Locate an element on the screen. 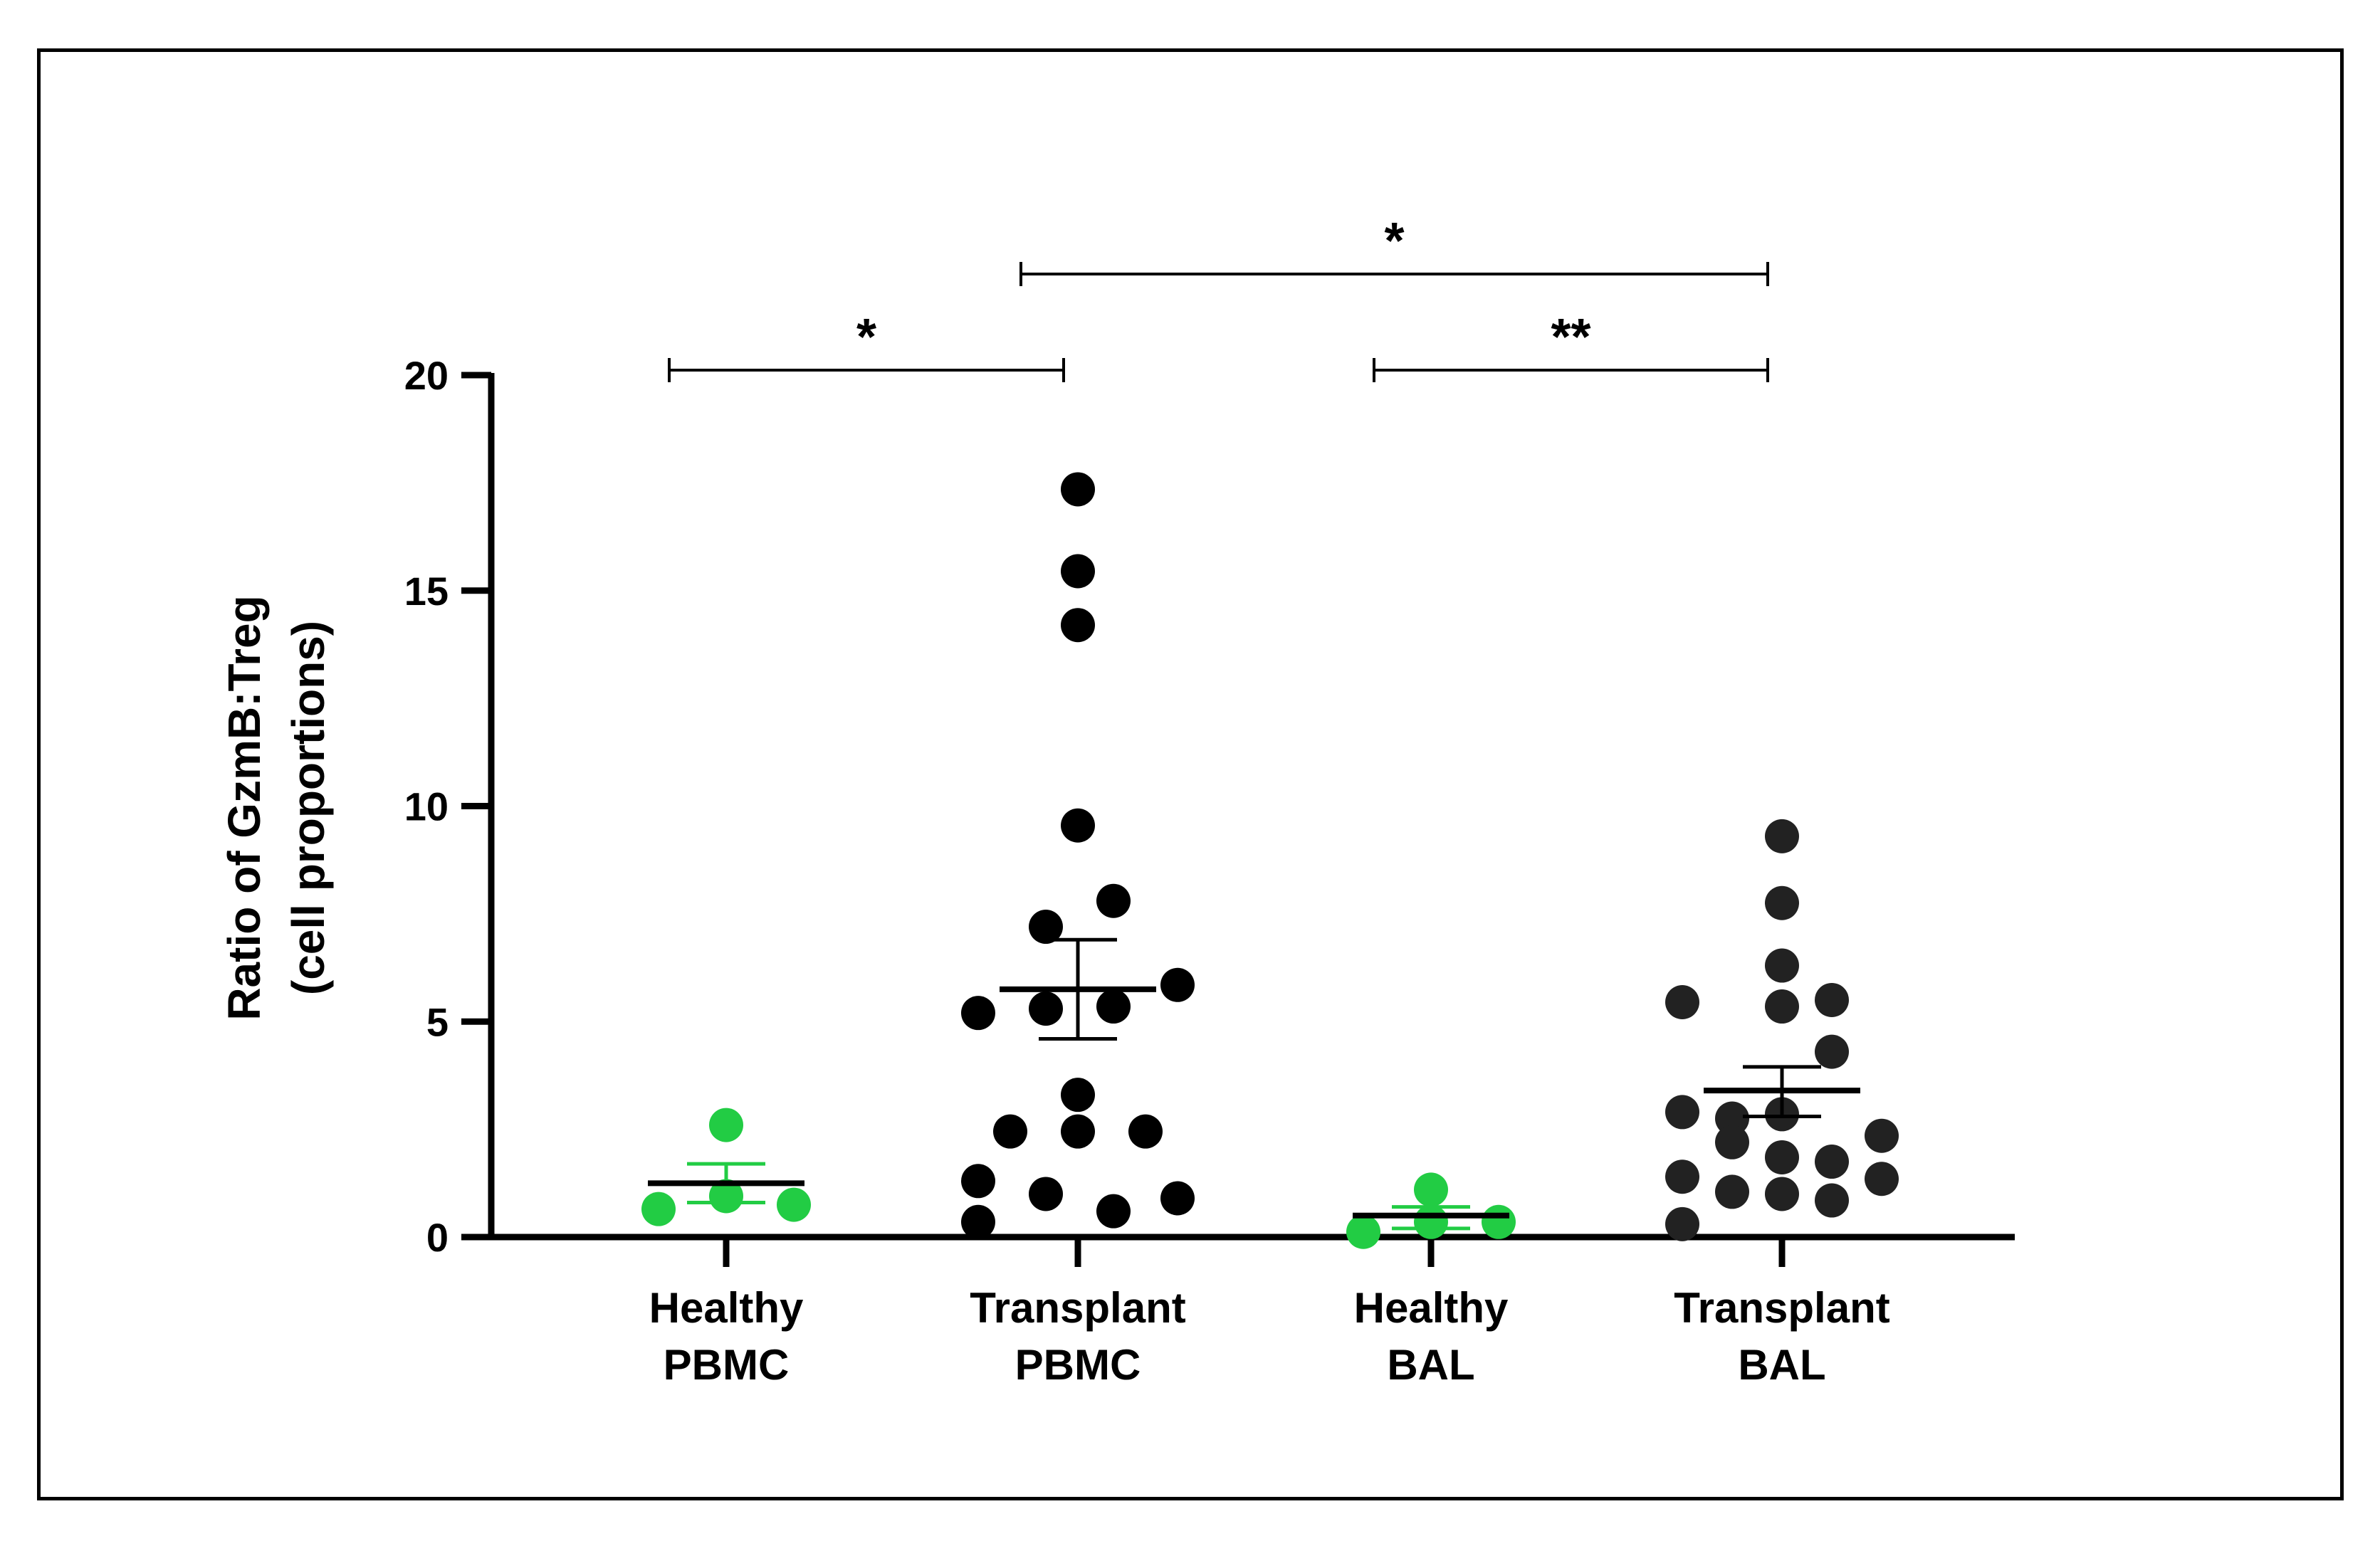  y-axis-label-line2: (cell proportions) is located at coordinates (308, 808).